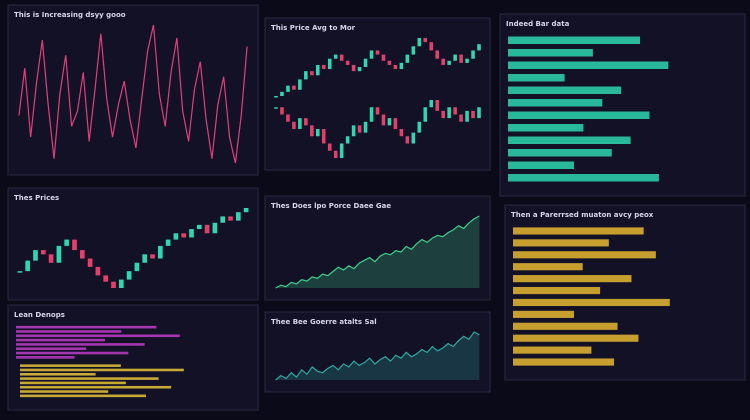  What do you see at coordinates (582, 215) in the screenshot?
I see `panel-title: Then a Parerrsed muaton avcy peox` at bounding box center [582, 215].